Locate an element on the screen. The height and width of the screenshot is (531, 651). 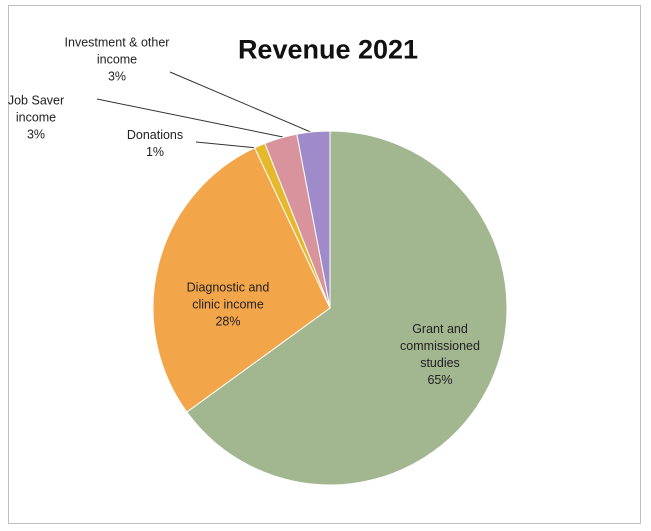
category-label: Diagnostic and clinic income is located at coordinates (228, 296).